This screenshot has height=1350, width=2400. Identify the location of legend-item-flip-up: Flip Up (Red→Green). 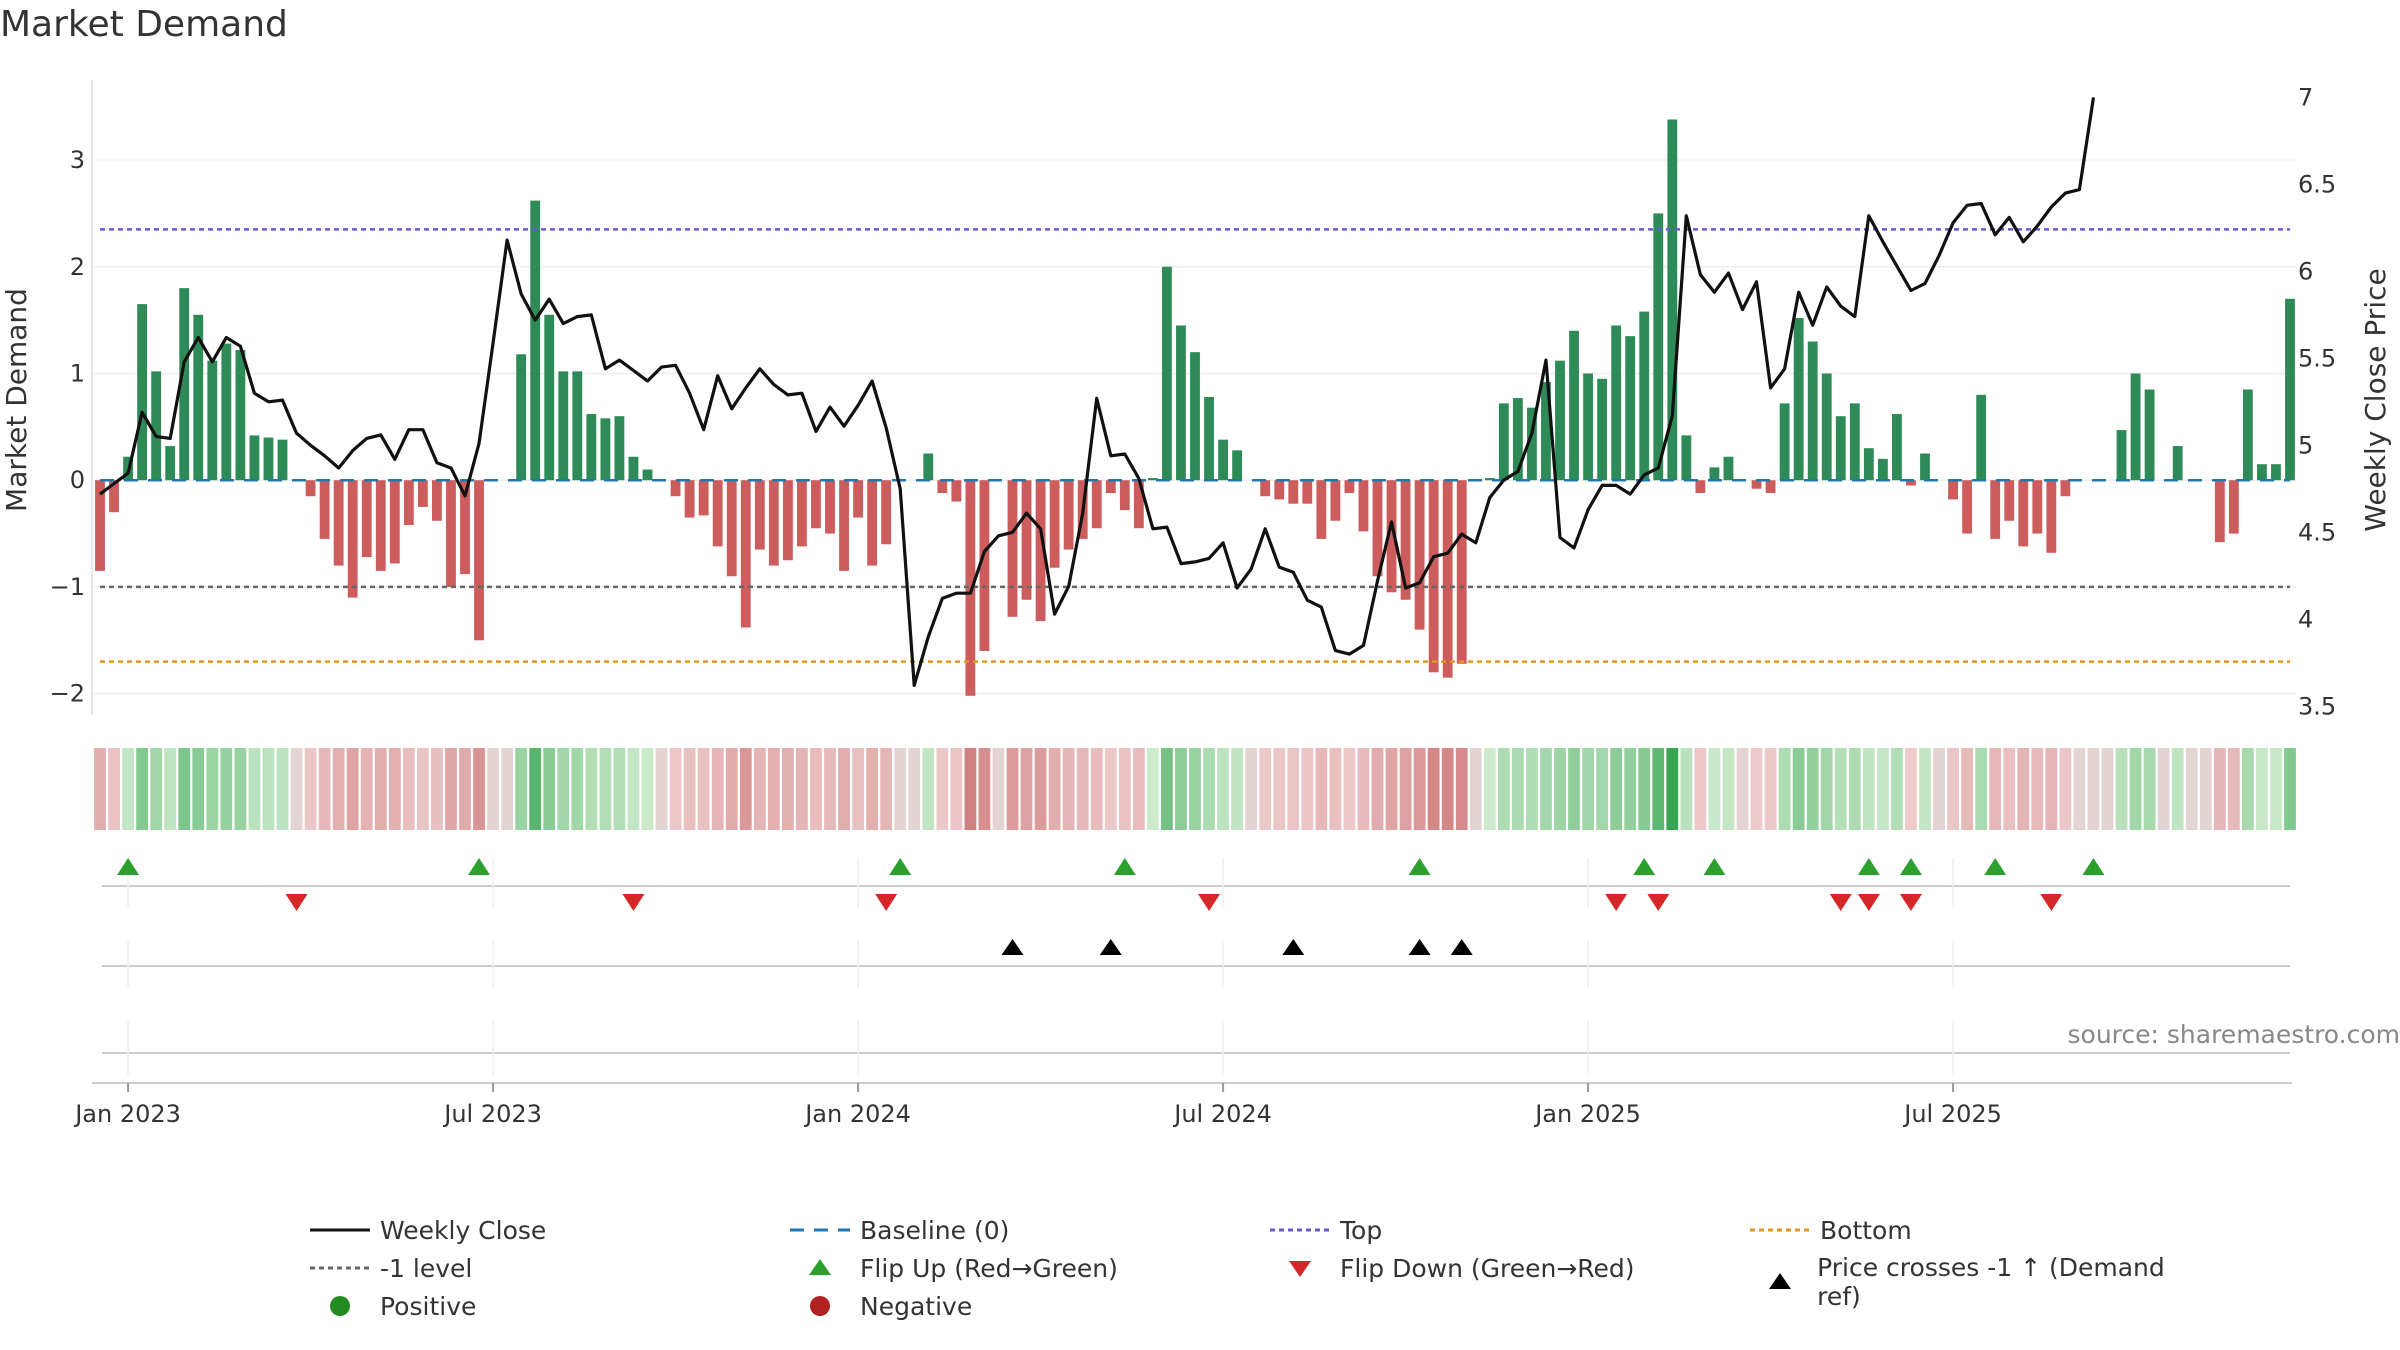
(949, 1268).